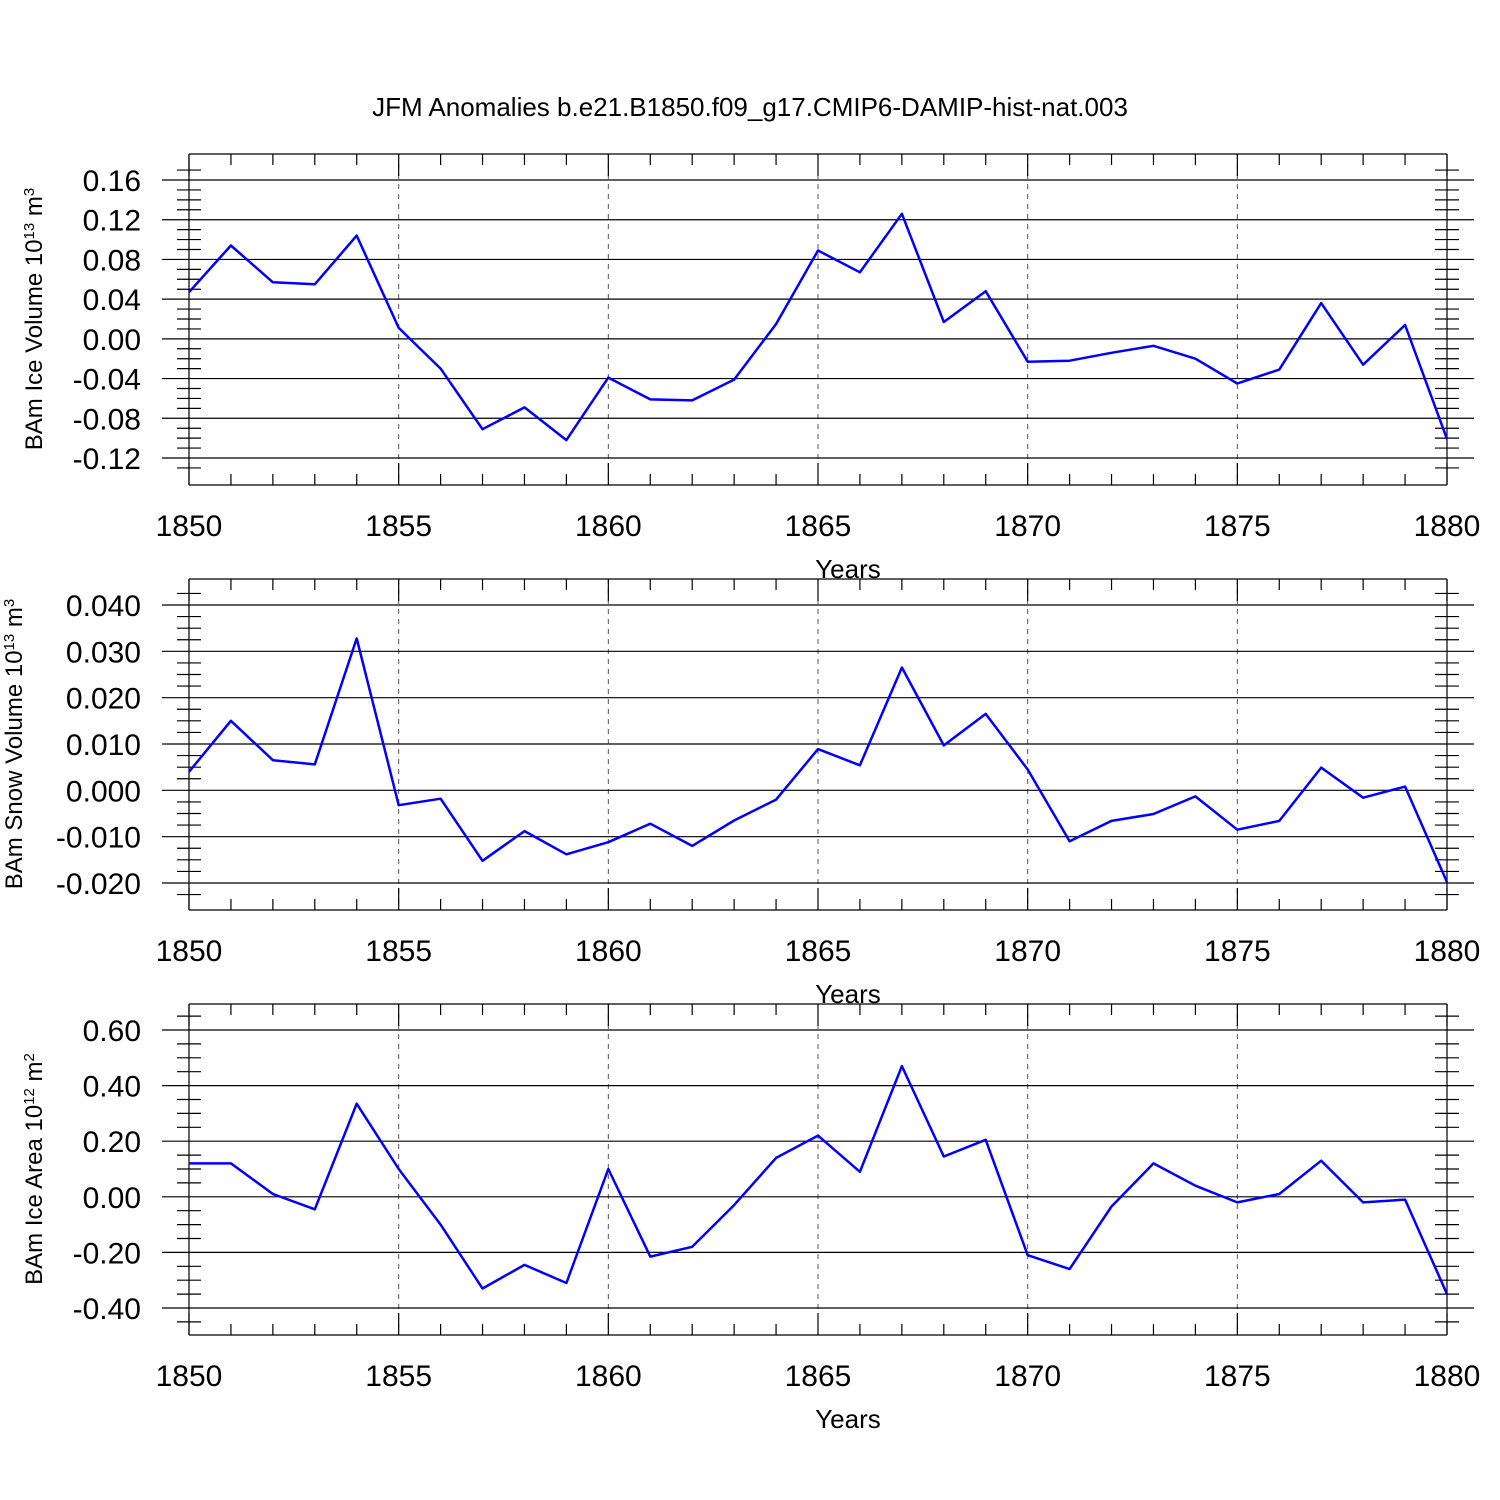 This screenshot has height=1500, width=1500. Describe the element at coordinates (103, 699) in the screenshot. I see `y-tick-label: 0.020` at that location.